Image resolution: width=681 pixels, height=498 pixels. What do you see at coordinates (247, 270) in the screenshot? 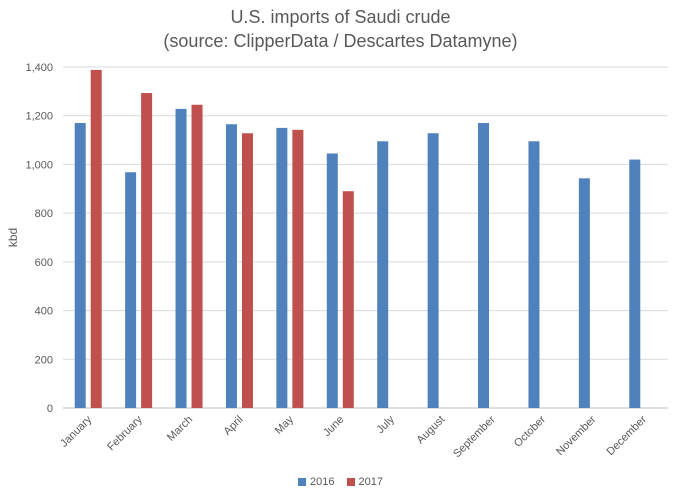
I see `bar-2017-april` at bounding box center [247, 270].